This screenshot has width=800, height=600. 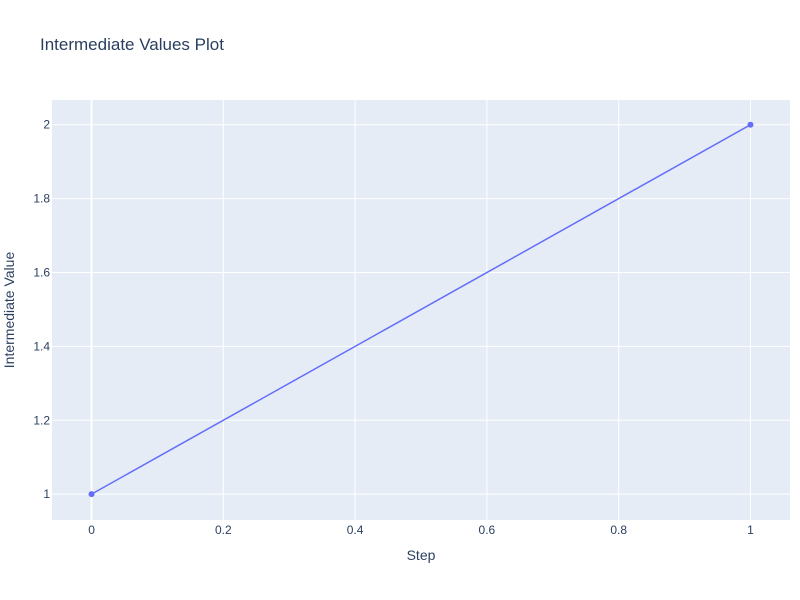 I want to click on x-tick-label: 1, so click(x=750, y=530).